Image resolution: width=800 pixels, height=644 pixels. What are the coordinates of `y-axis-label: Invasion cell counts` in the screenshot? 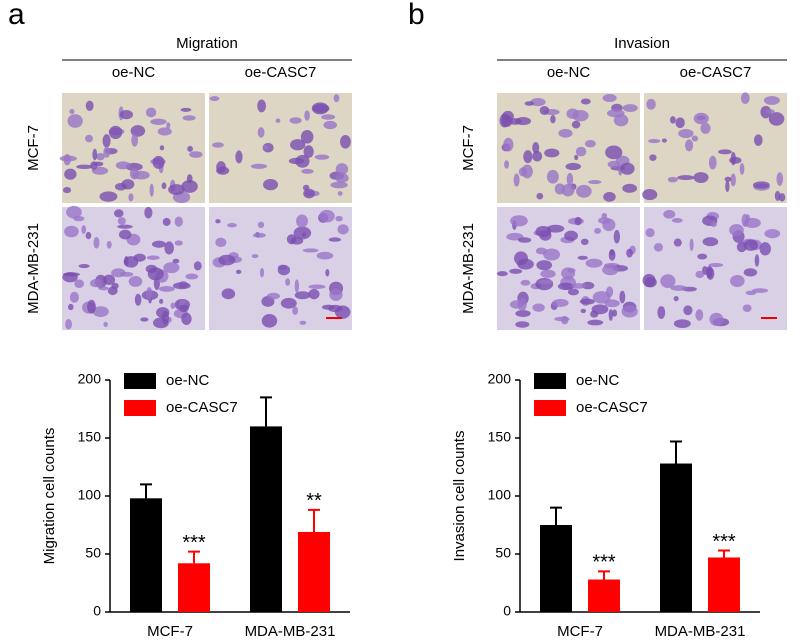 It's located at (459, 496).